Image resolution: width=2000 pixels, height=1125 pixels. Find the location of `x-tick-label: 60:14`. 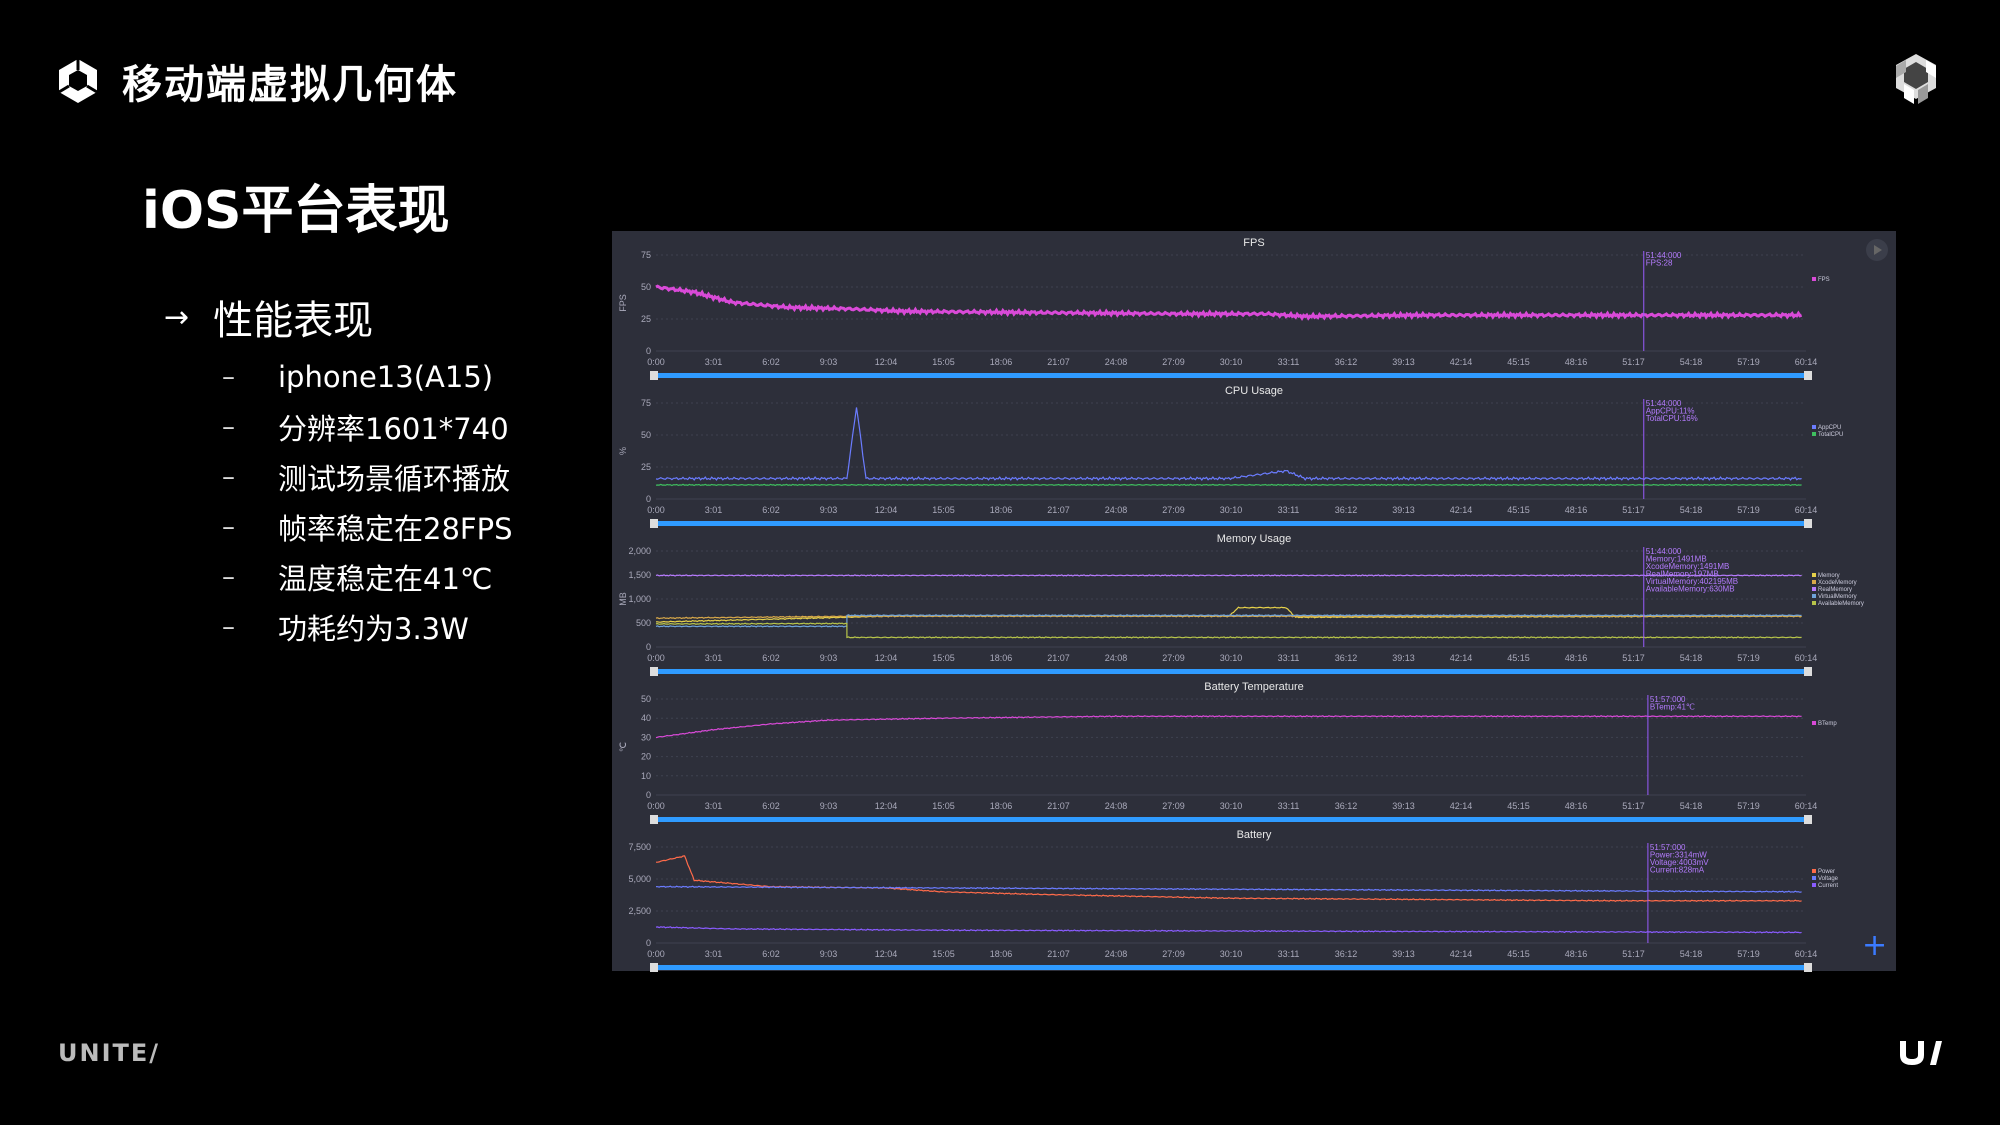

x-tick-label: 60:14 is located at coordinates (1806, 510).